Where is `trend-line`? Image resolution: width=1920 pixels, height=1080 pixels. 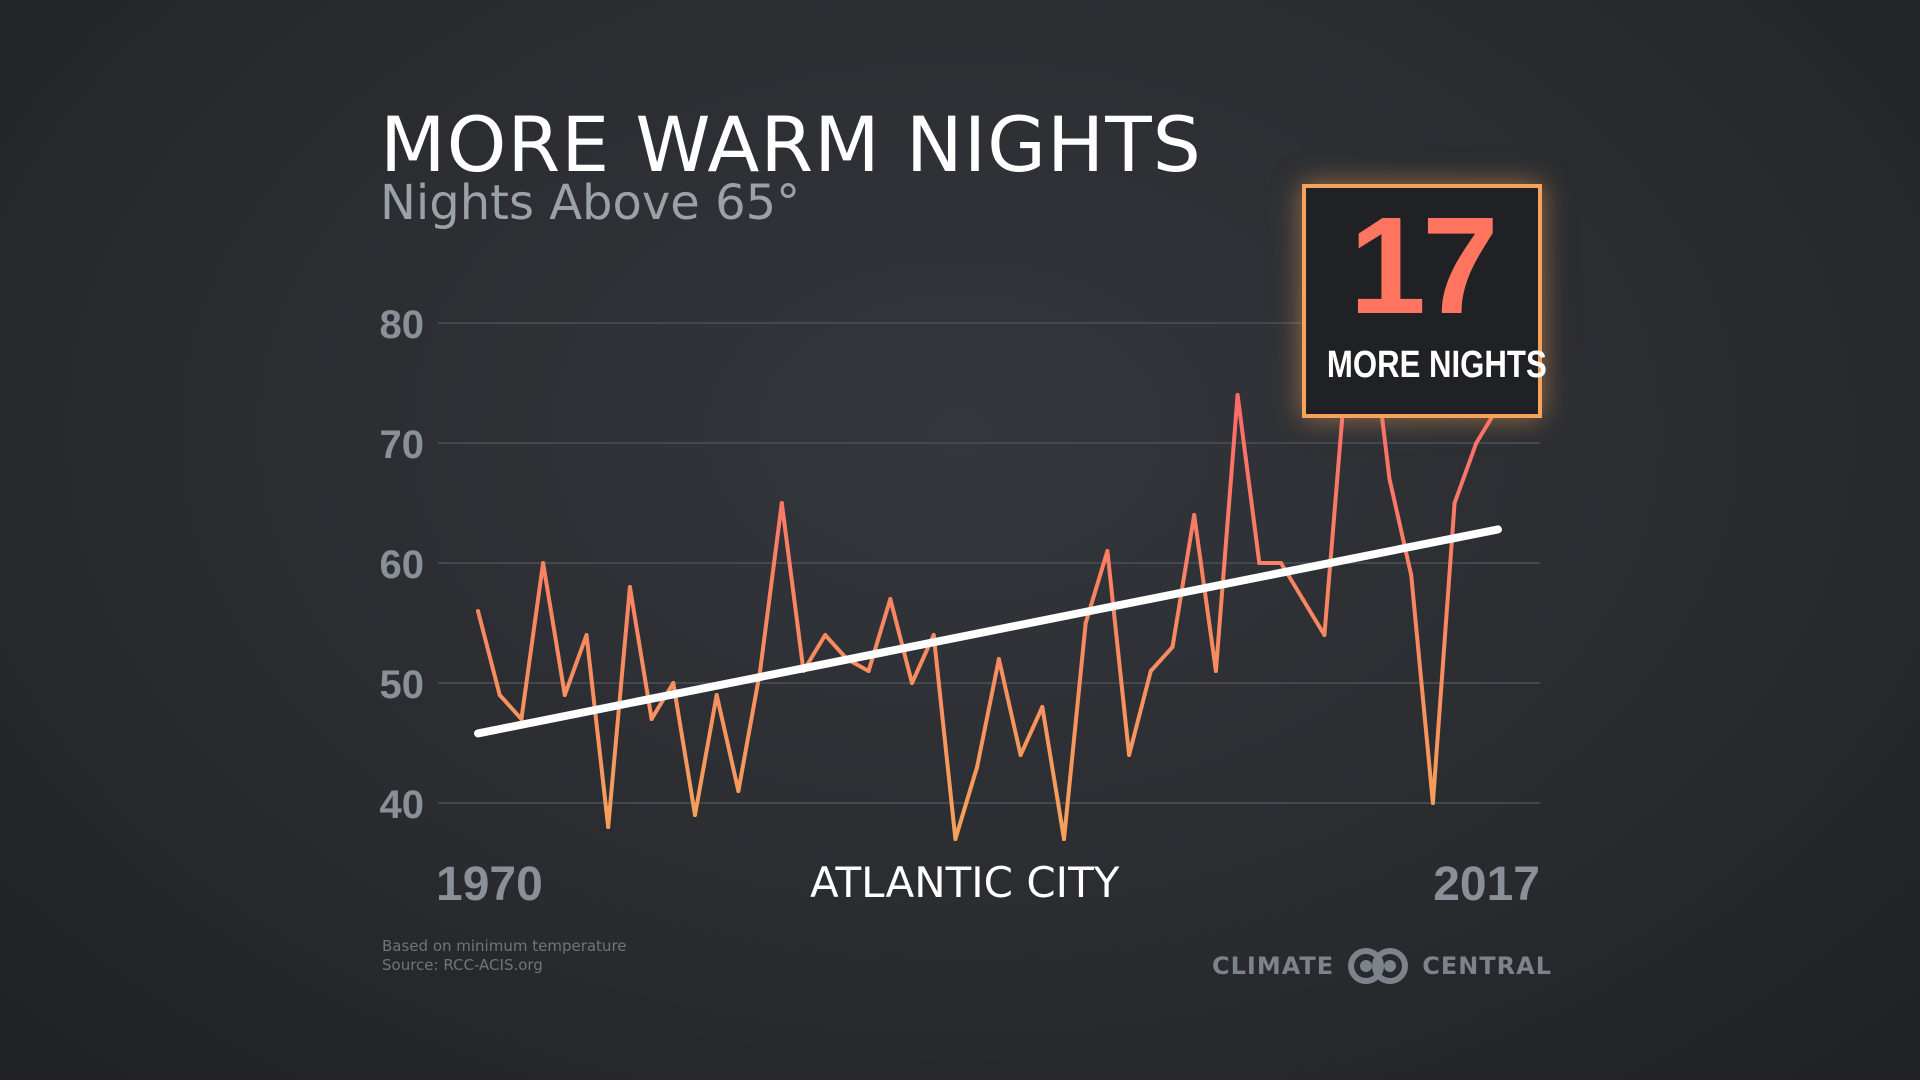
trend-line is located at coordinates (988, 631).